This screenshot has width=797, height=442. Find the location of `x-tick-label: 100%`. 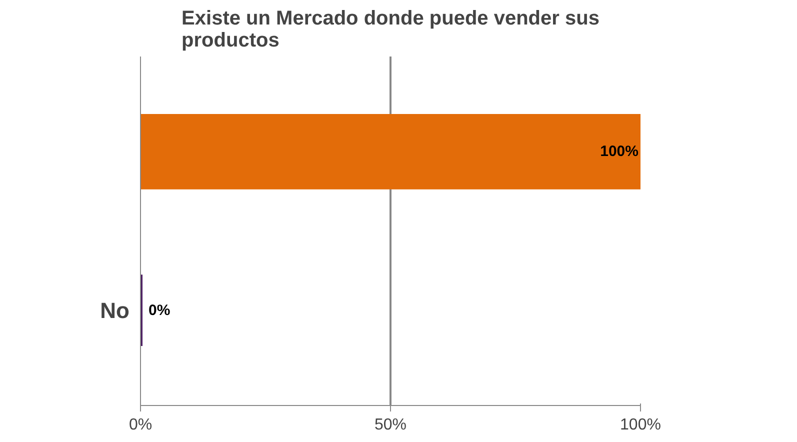

x-tick-label: 100% is located at coordinates (640, 425).